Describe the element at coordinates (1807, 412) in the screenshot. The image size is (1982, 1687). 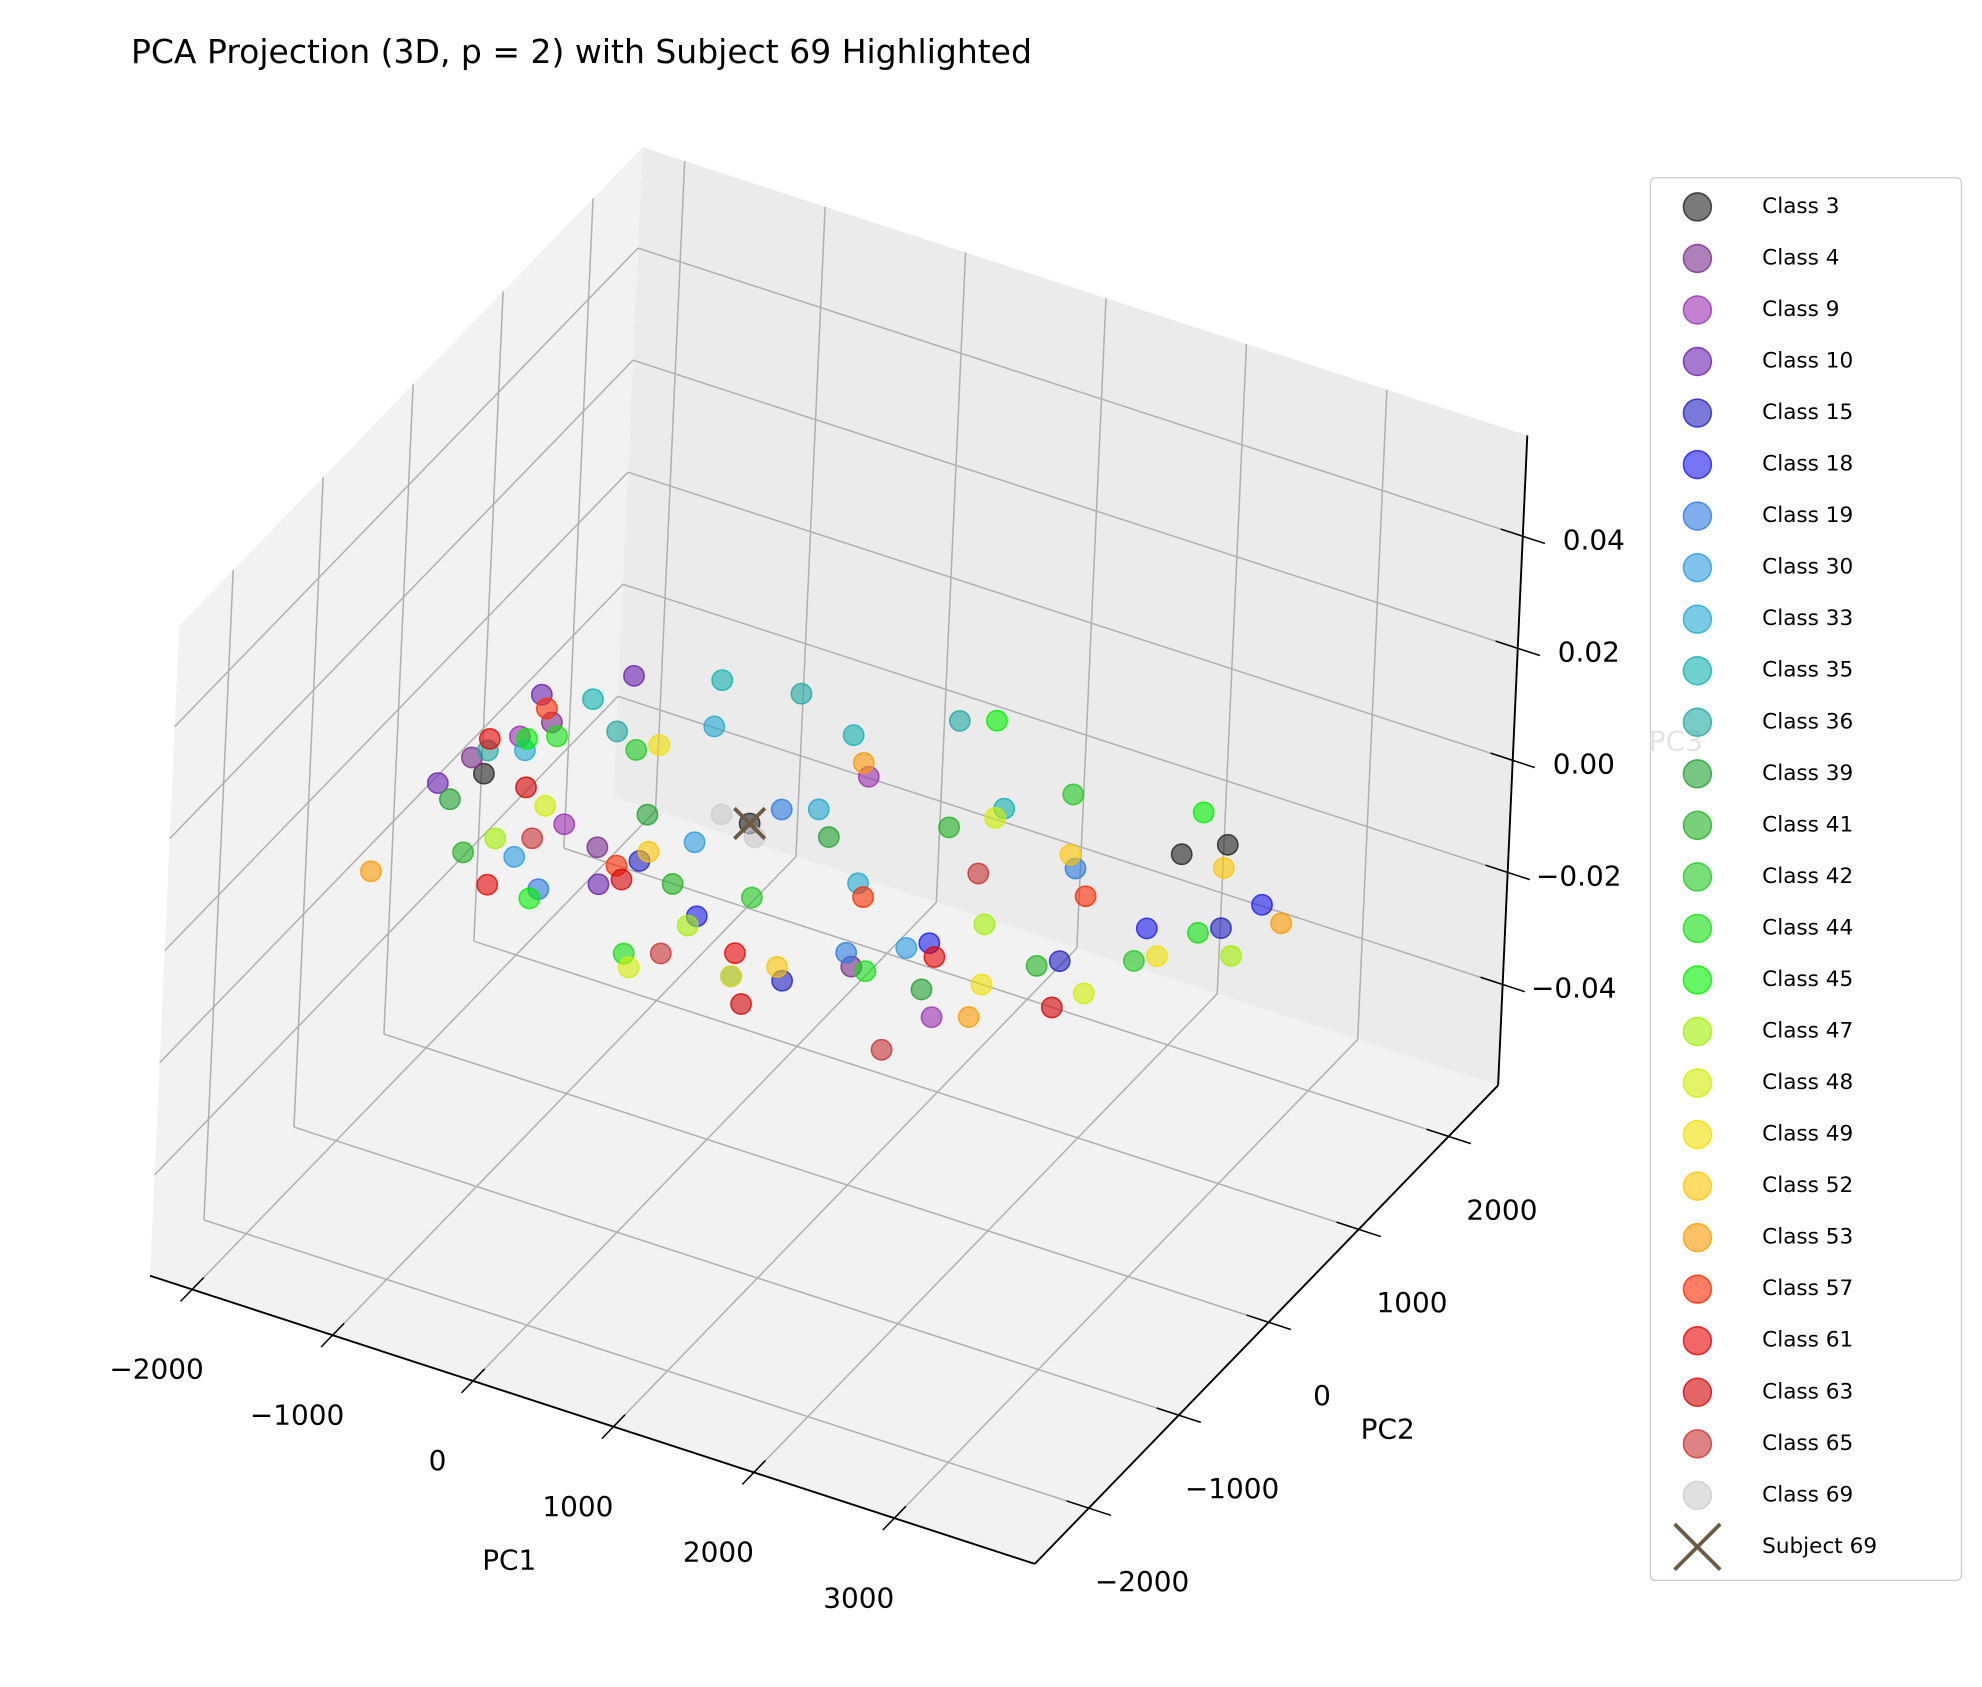
I see `legend-label: Class 15` at that location.